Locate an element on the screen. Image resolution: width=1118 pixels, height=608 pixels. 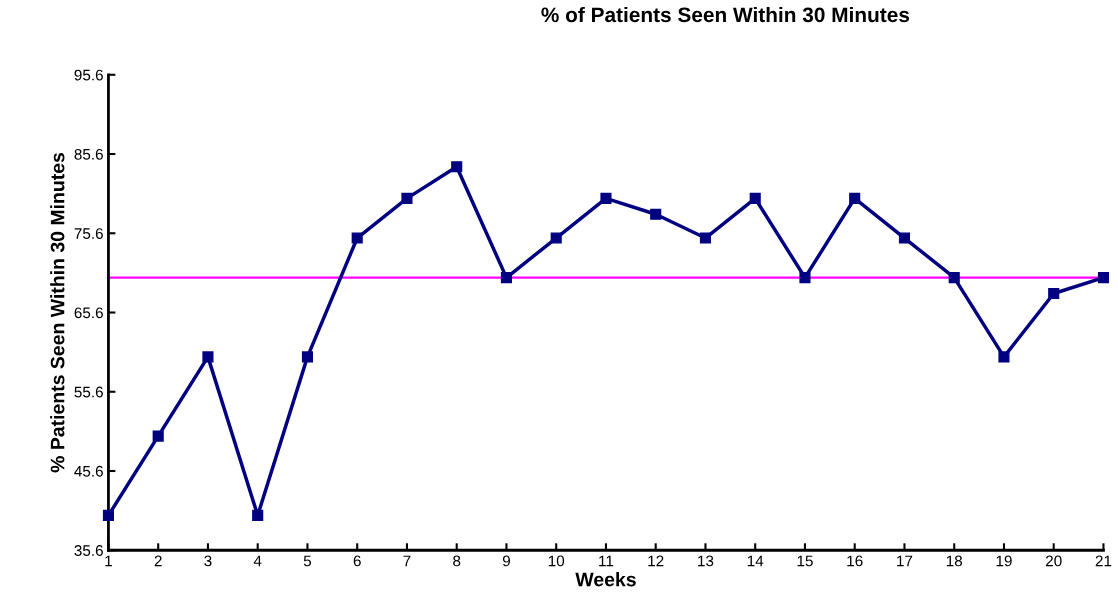
y-tick-label: 55.6 is located at coordinates (88, 392).